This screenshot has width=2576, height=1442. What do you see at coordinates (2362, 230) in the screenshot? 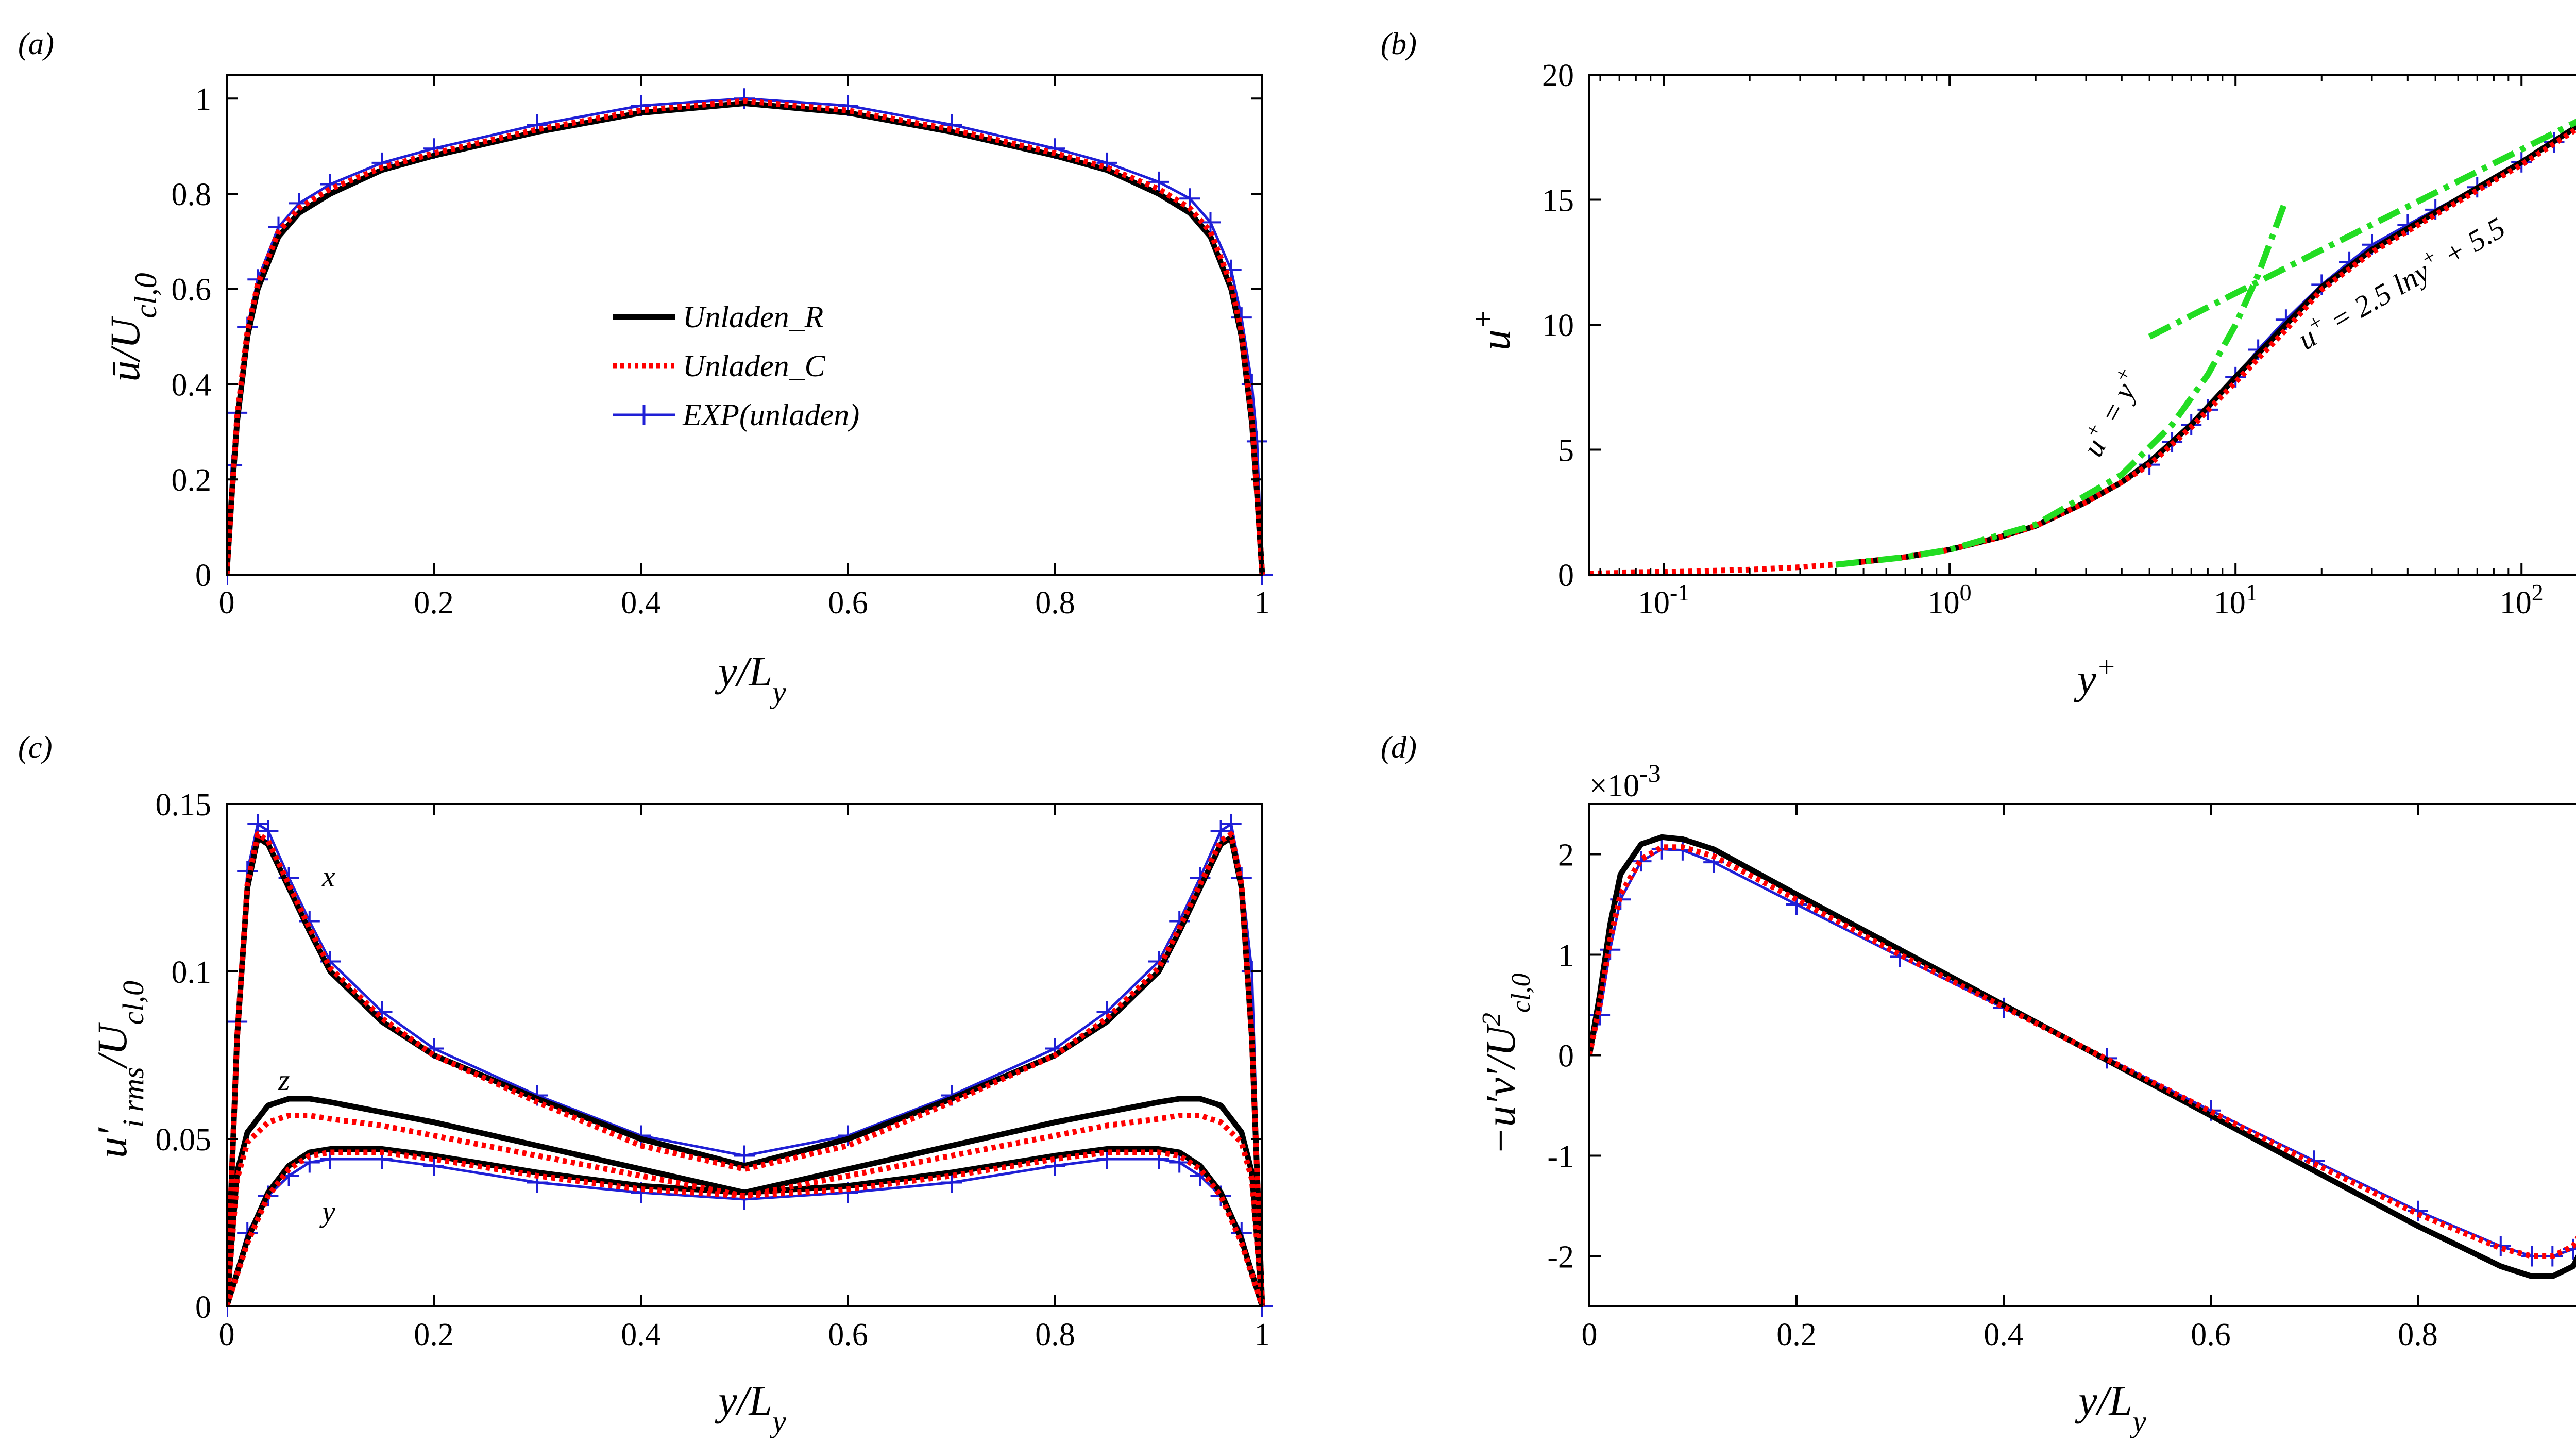
I see `series-u-2-5-lny-5-5-line` at bounding box center [2362, 230].